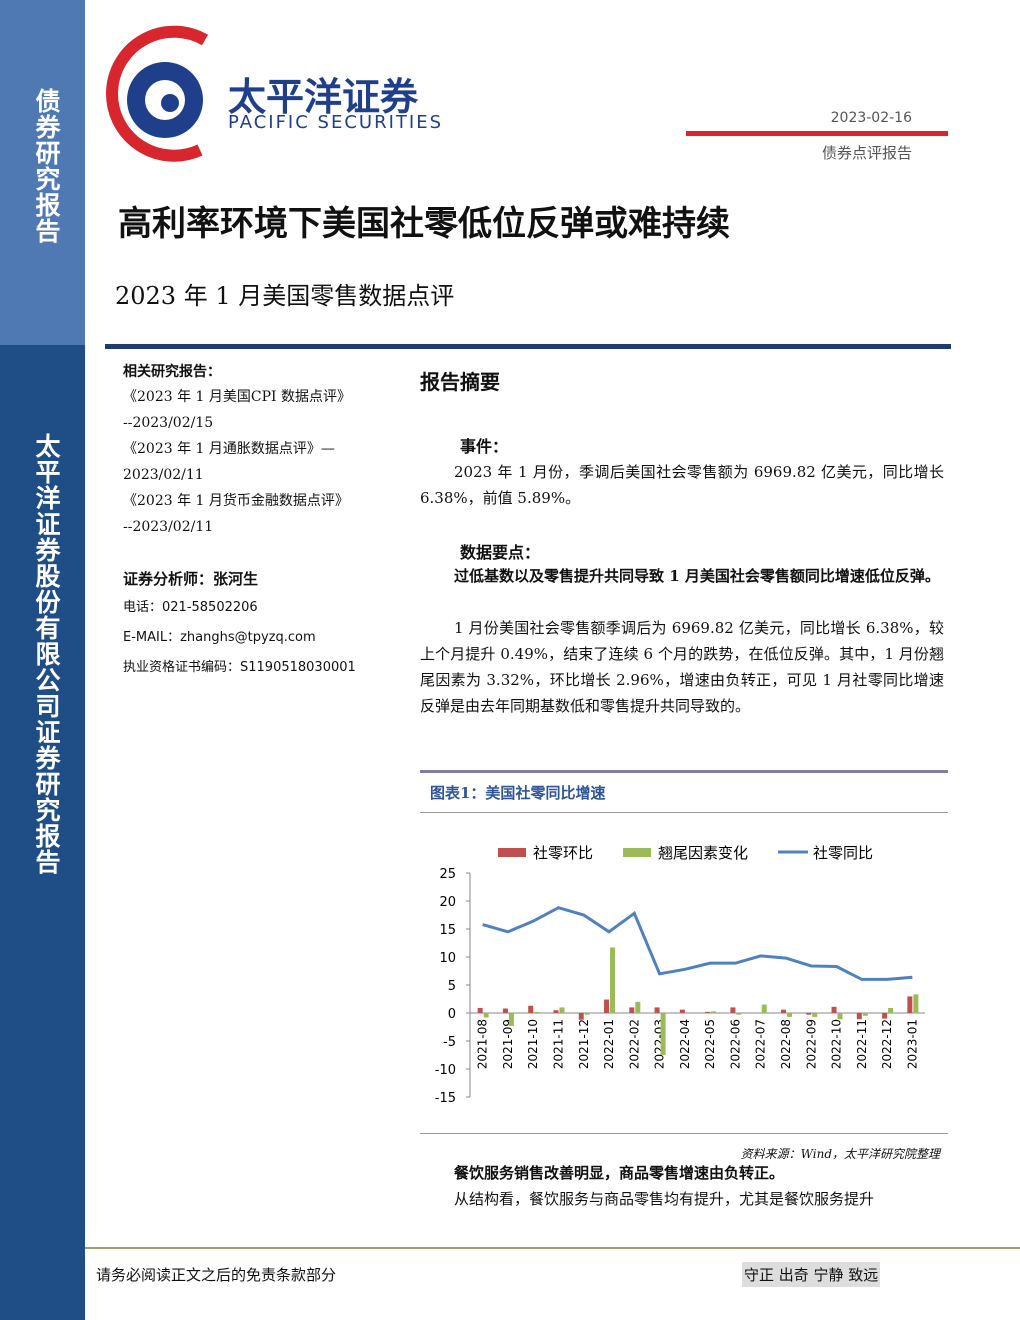  What do you see at coordinates (811, 1044) in the screenshot?
I see `x-tick-label: 2022-09` at bounding box center [811, 1044].